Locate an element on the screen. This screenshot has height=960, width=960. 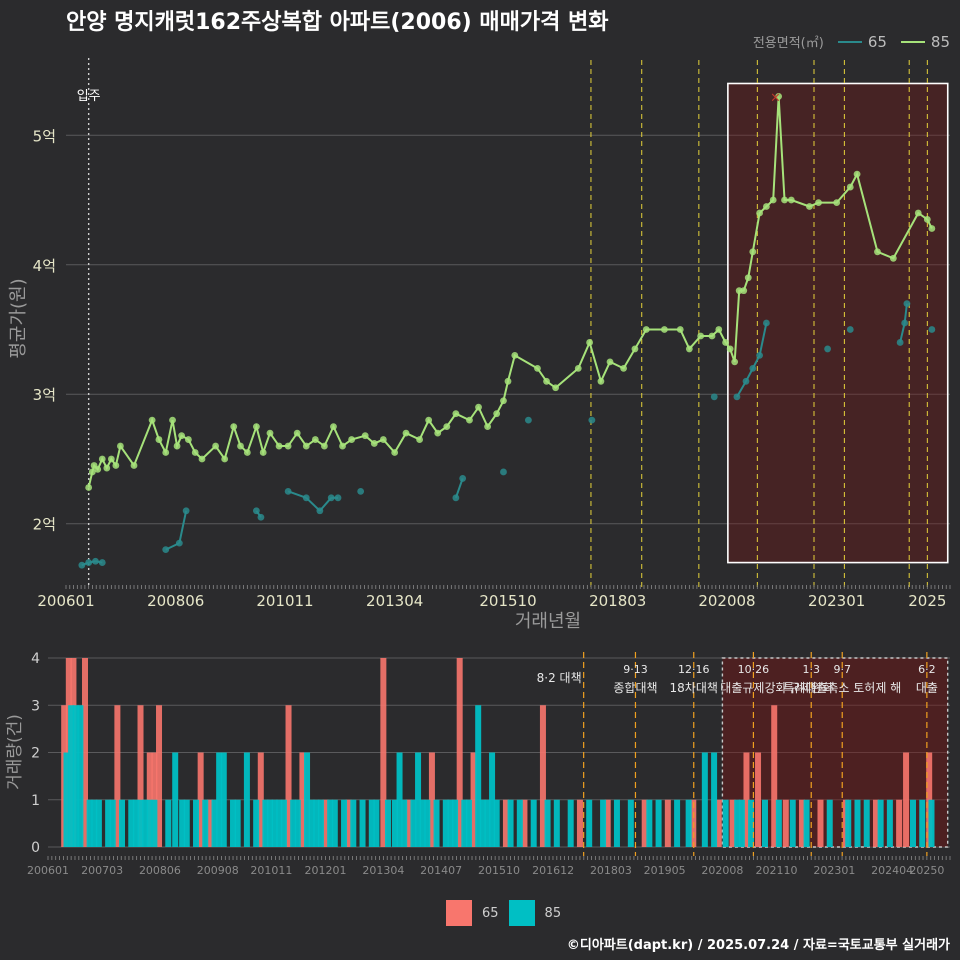
vol-x-tick-label: 201612 is located at coordinates (553, 870).